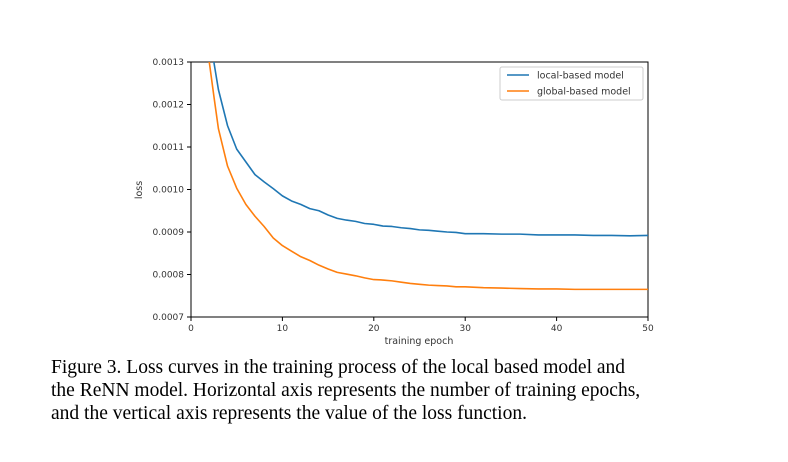 This screenshot has height=462, width=788. What do you see at coordinates (169, 276) in the screenshot?
I see `y-tick-label: 0.0008` at bounding box center [169, 276].